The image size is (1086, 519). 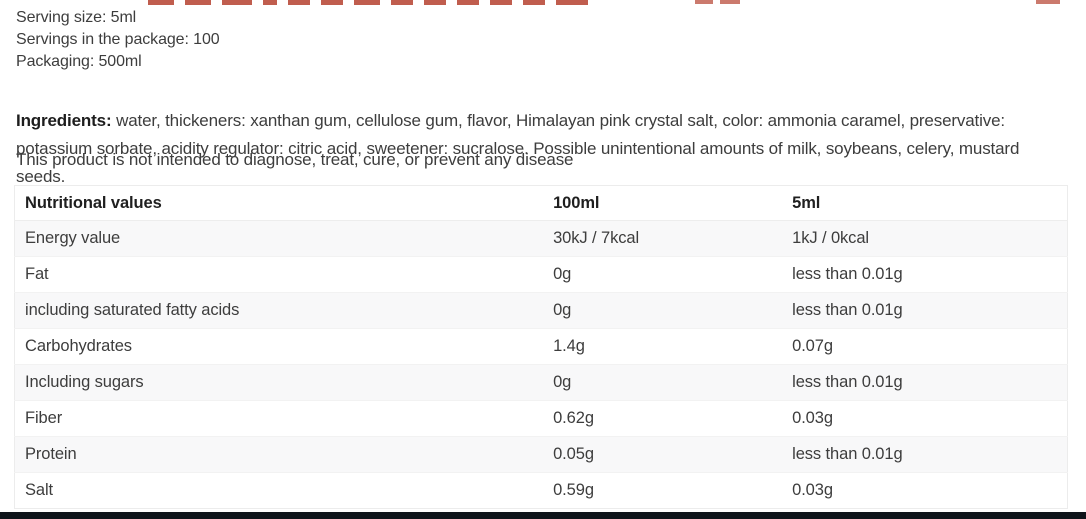 What do you see at coordinates (925, 238) in the screenshot?
I see `table-cell: 1kJ / 0kcal` at bounding box center [925, 238].